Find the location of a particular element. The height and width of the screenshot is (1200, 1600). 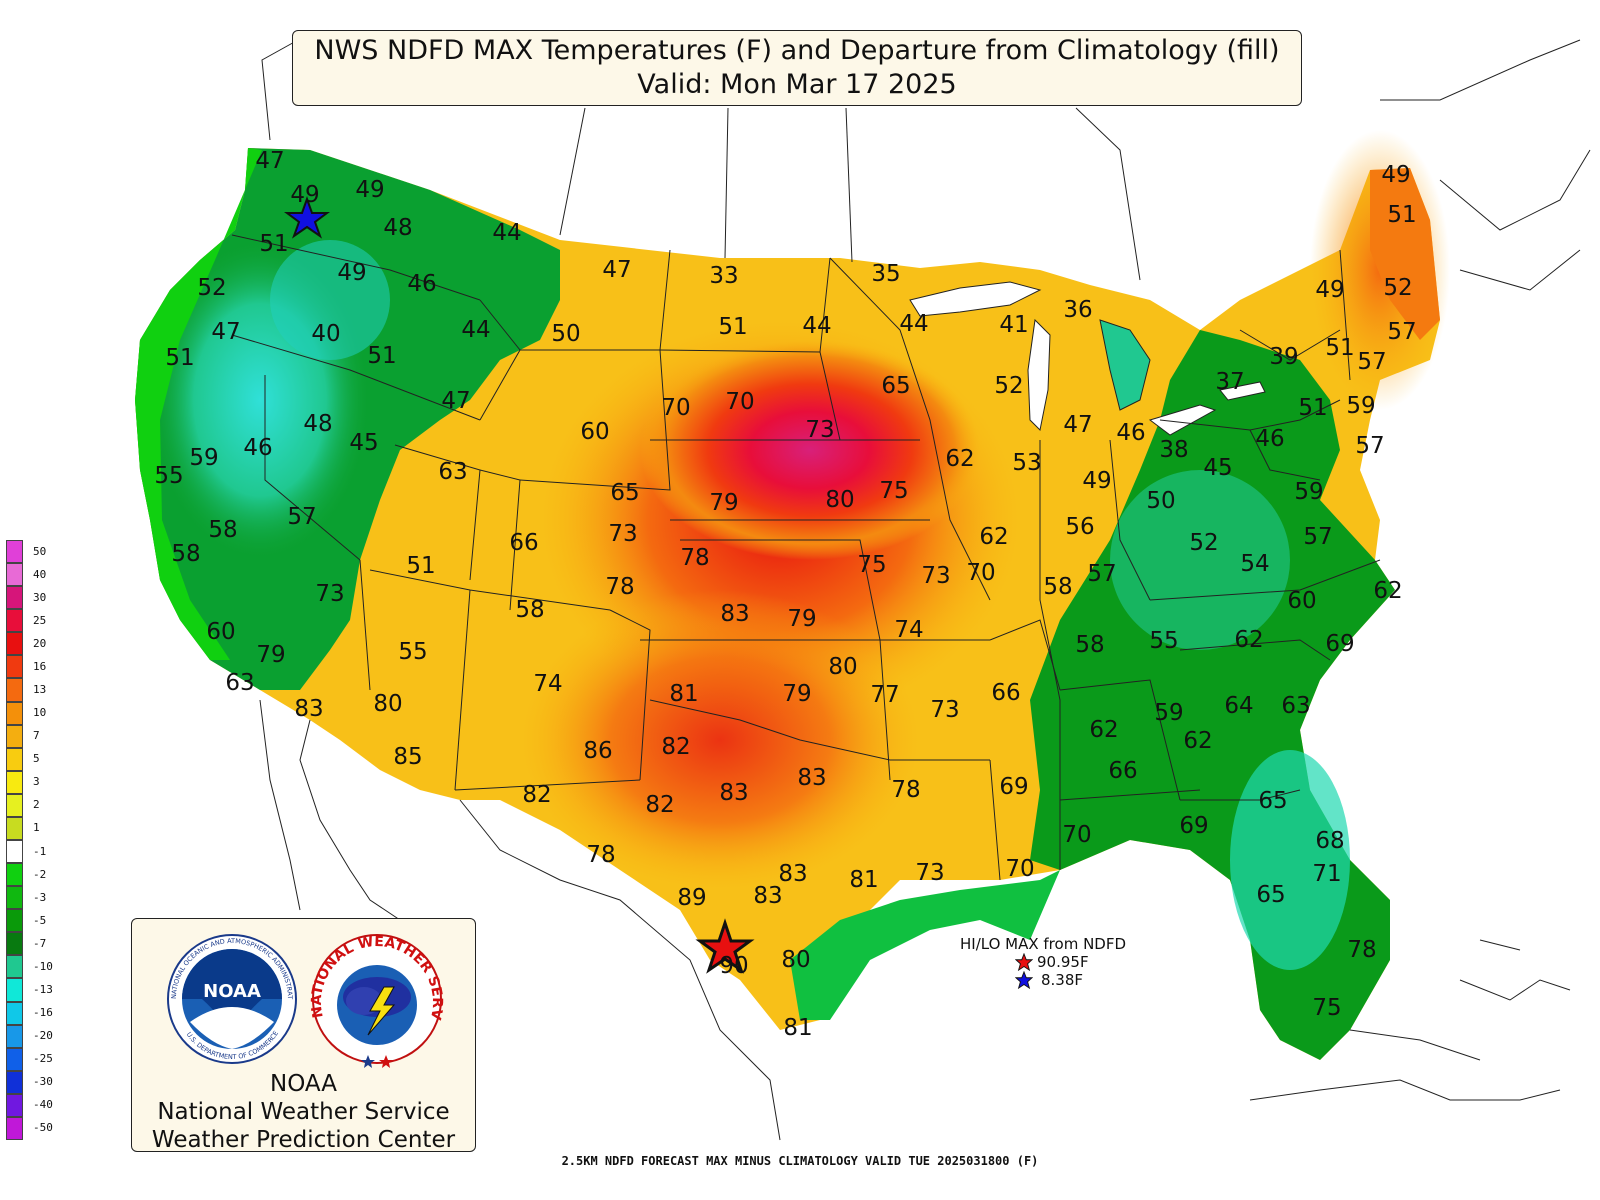

colorbar-label: 7 is located at coordinates (36, 736).